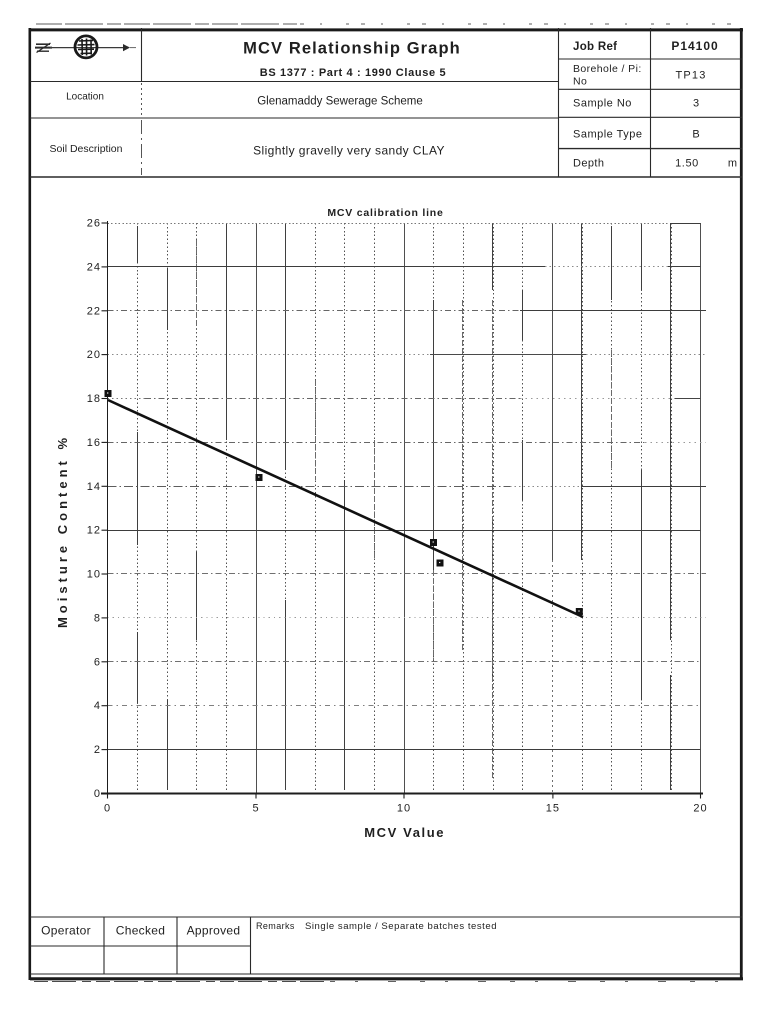 Image resolution: width=770 pixels, height=1029 pixels. I want to click on svg-text:Single sample / Separate batch: Single sample / Separate batches tested, so click(401, 926).